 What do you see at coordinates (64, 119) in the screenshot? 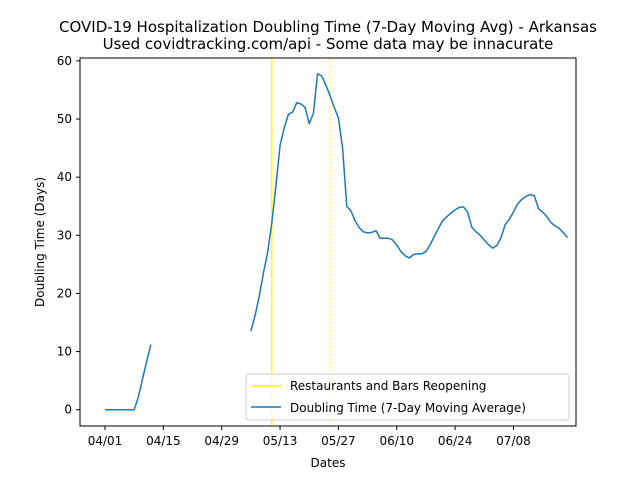
I see `y-tick-label: 50` at bounding box center [64, 119].